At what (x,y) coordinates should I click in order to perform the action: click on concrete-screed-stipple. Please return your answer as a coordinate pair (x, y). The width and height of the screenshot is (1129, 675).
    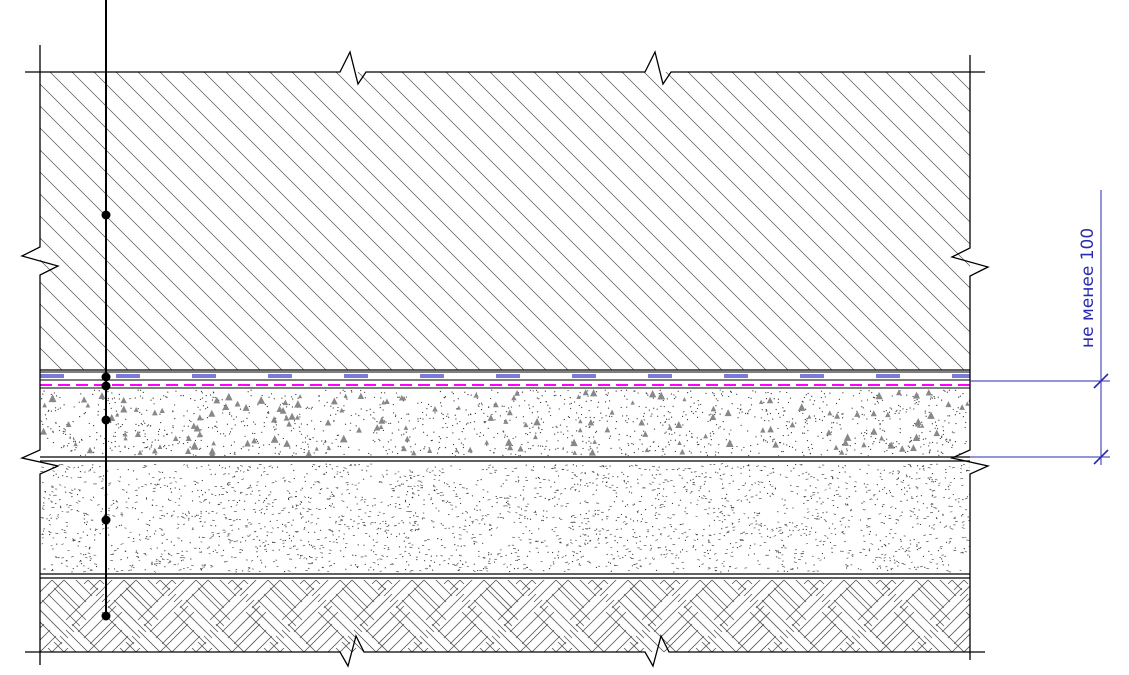
    Looking at the image, I should click on (505, 422).